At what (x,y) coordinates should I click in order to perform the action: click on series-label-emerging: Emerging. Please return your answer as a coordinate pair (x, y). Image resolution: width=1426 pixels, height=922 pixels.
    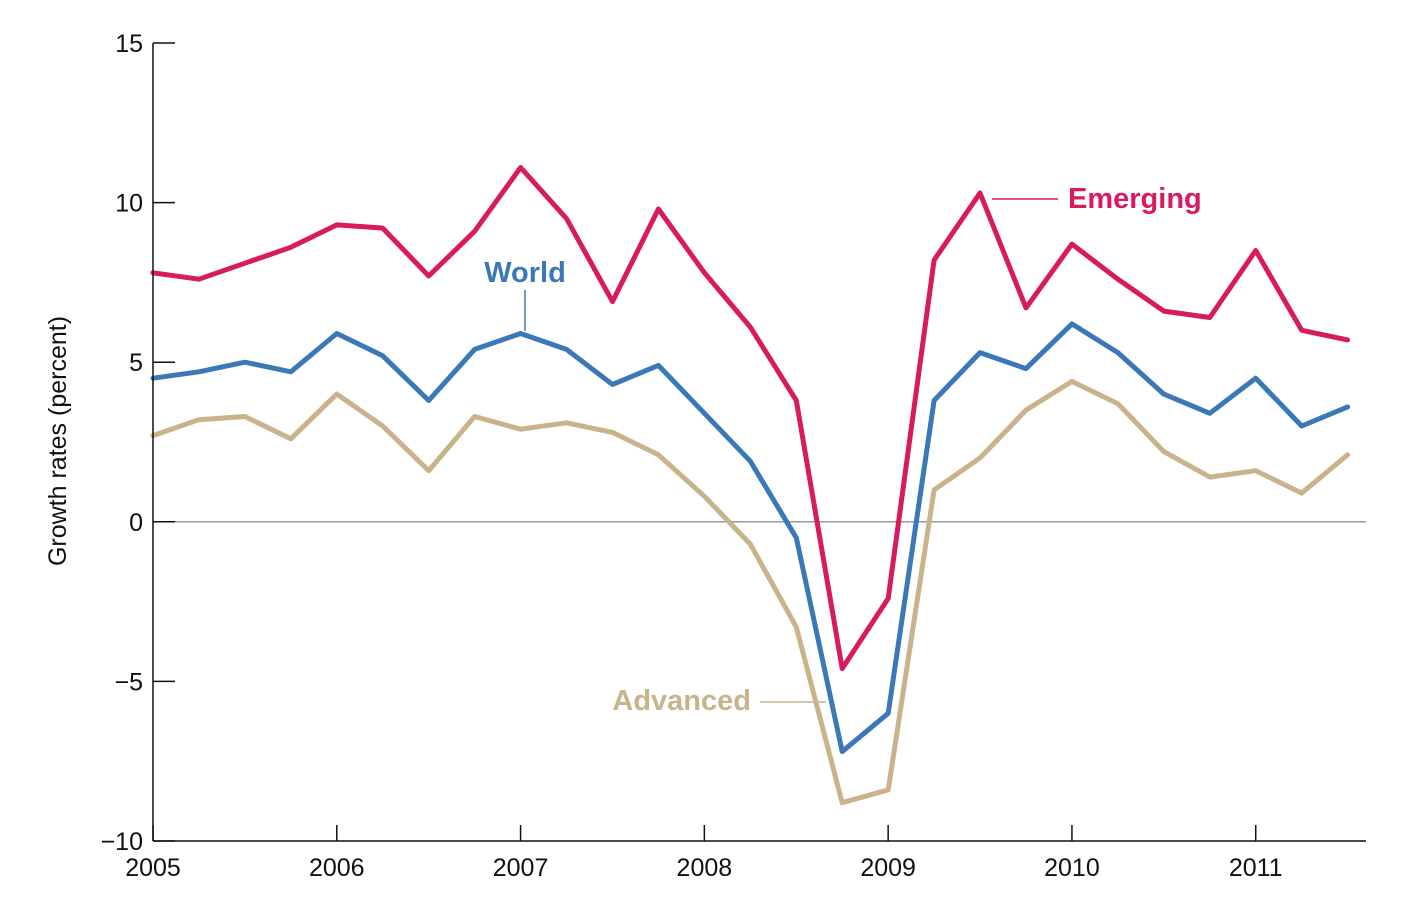
    Looking at the image, I should click on (1135, 199).